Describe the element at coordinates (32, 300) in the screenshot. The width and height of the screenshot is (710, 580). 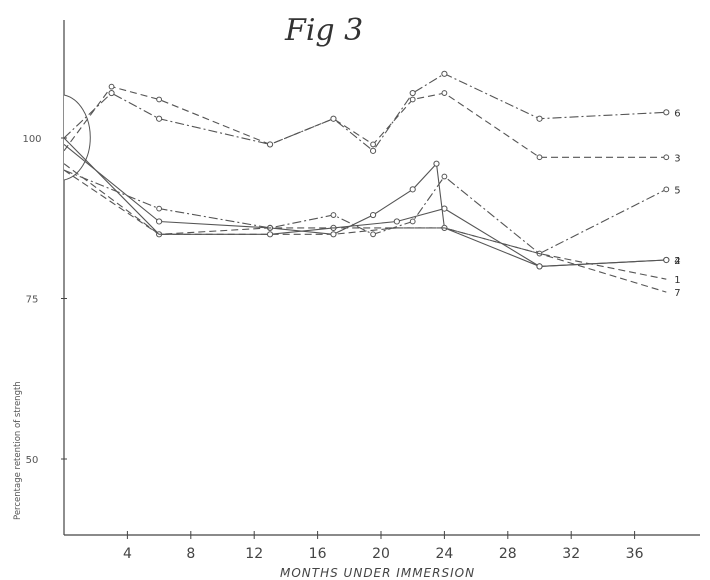
I see `y-tick-label: 75` at that location.